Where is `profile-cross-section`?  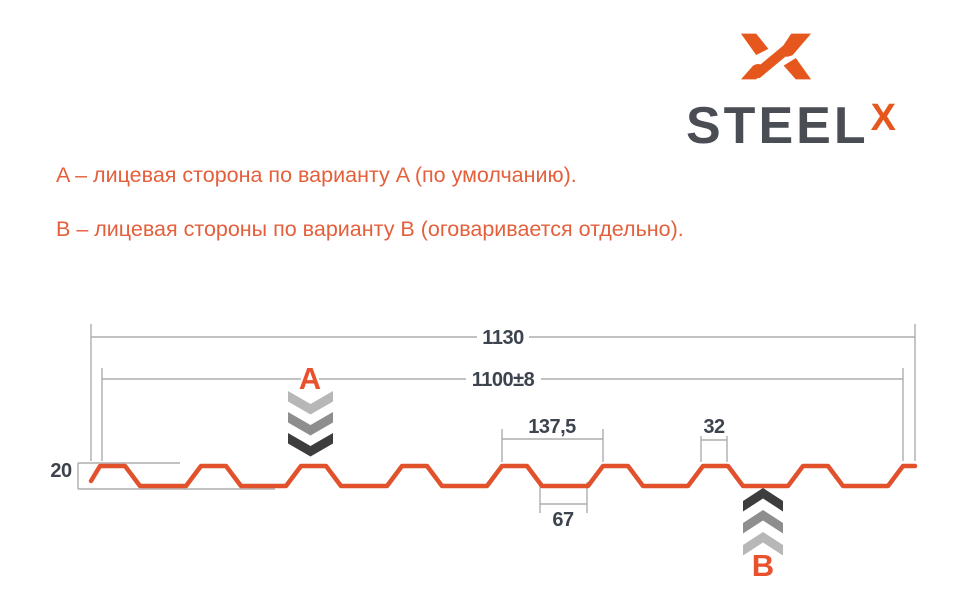 profile-cross-section is located at coordinates (503, 476).